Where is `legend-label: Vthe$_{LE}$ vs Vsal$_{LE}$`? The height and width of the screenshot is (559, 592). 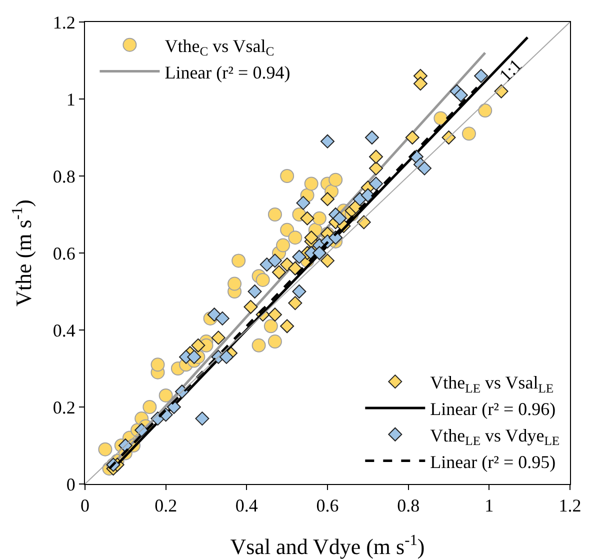
legend-label: Vthe$_{LE}$ vs Vsal$_{LE}$ is located at coordinates (492, 384).